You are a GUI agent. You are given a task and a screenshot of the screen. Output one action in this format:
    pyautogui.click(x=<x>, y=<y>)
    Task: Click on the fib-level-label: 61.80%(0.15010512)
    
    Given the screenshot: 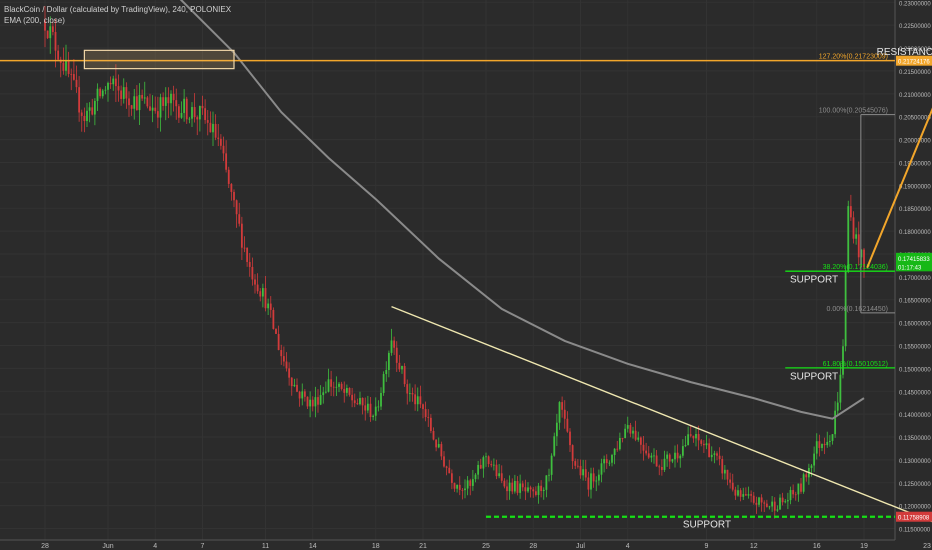 What is the action you would take?
    pyautogui.click(x=855, y=364)
    